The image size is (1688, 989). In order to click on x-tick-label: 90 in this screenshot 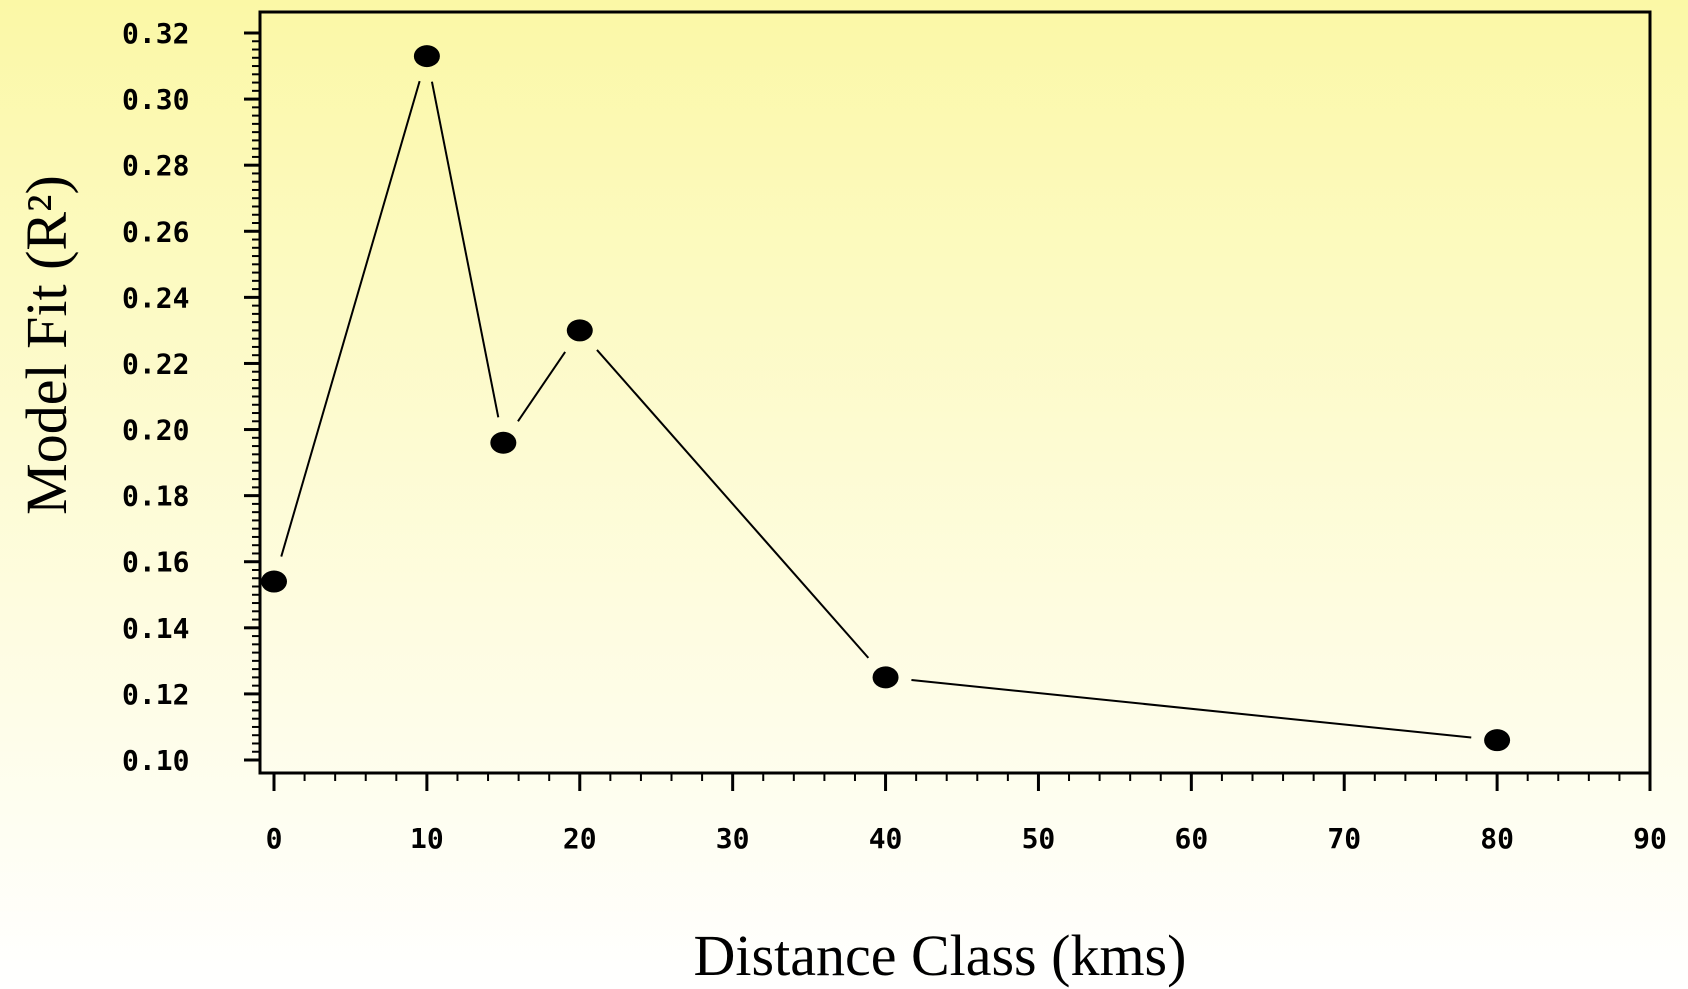, I will do `click(1650, 838)`.